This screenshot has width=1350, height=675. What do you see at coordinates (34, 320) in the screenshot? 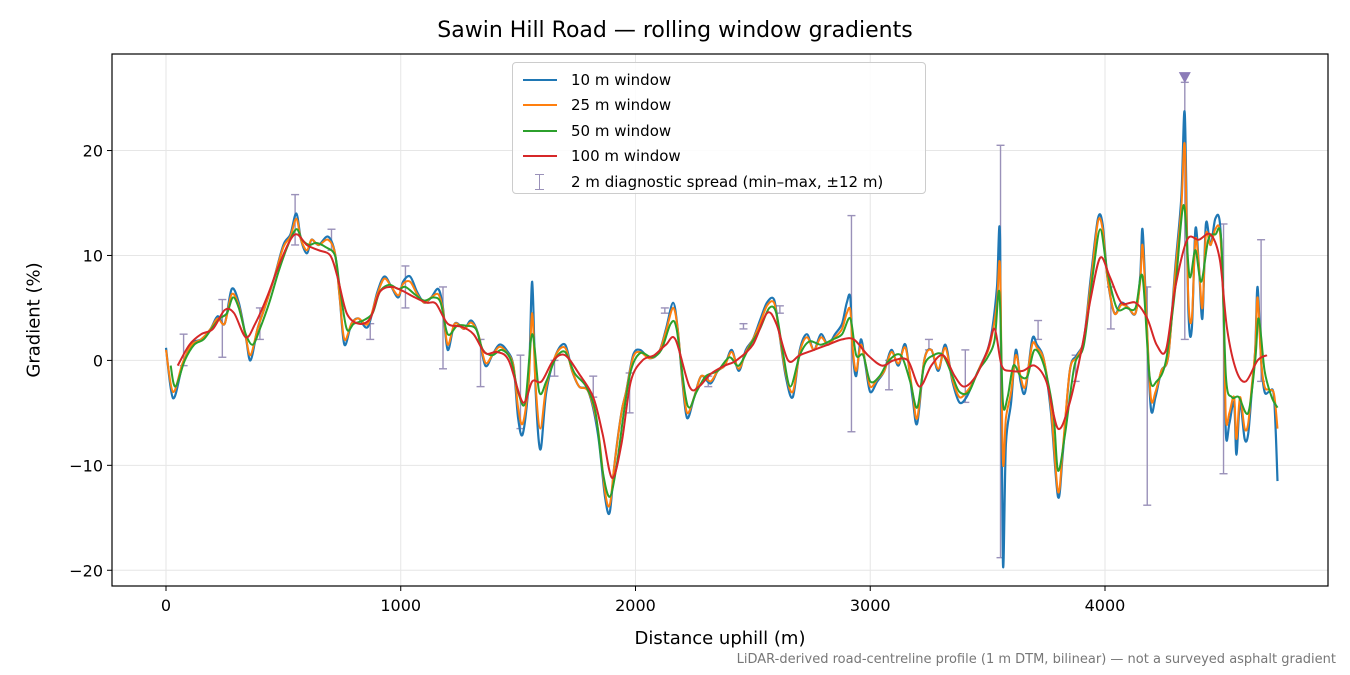
I see `y-axis-label: Gradient (%)` at bounding box center [34, 320].